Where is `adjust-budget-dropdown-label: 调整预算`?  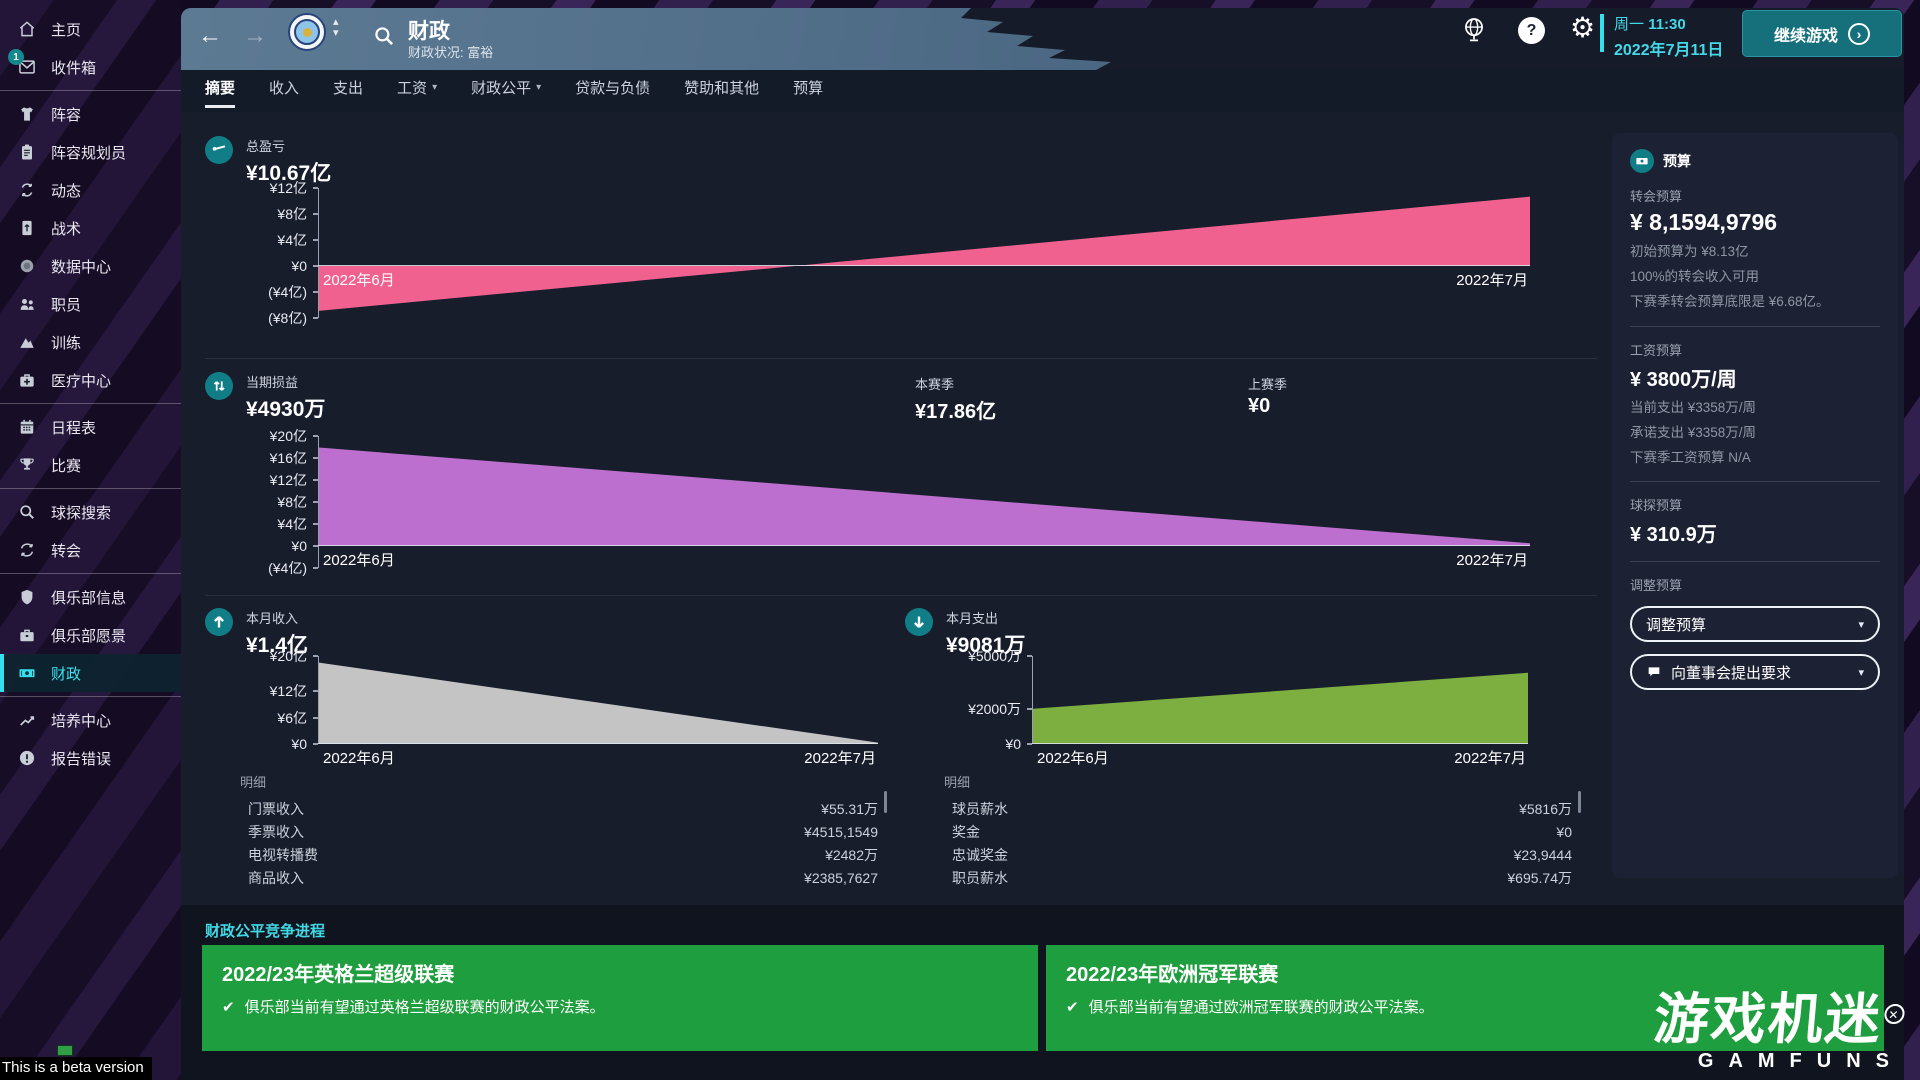
adjust-budget-dropdown-label: 调整预算 is located at coordinates (1676, 625).